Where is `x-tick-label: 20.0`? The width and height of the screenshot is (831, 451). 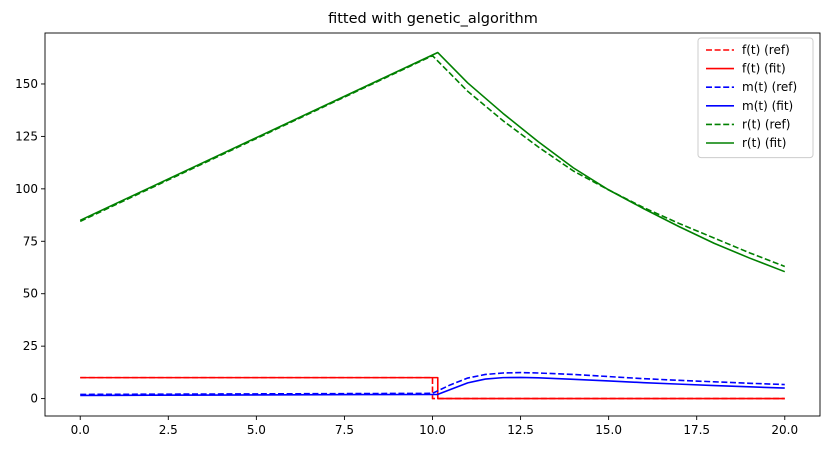 x-tick-label: 20.0 is located at coordinates (784, 430).